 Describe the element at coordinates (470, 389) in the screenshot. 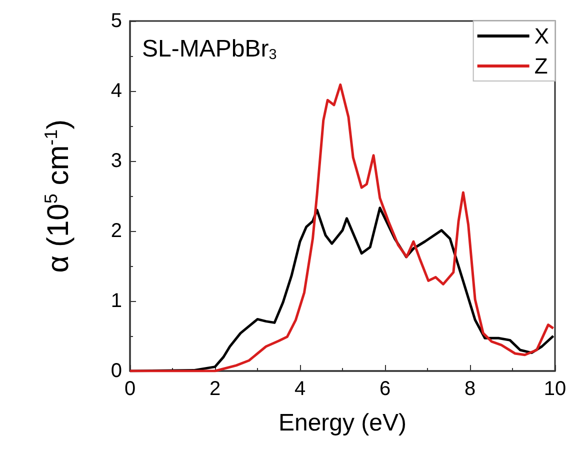

I see `x-tick-label: 8` at that location.